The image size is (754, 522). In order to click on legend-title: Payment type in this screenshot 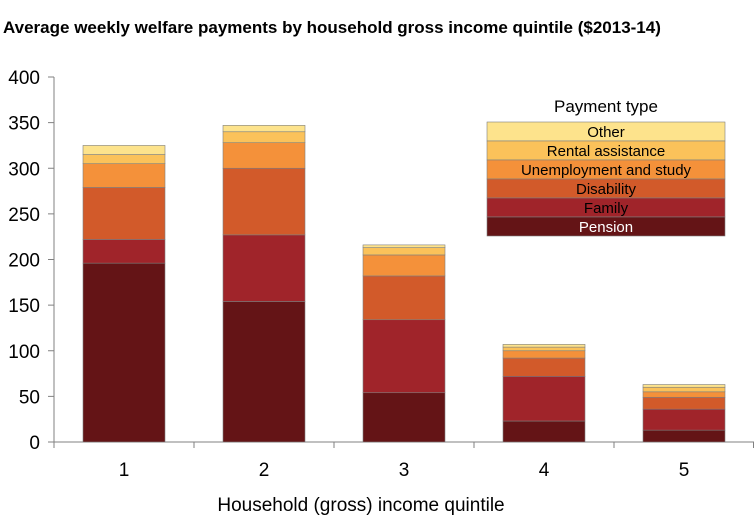, I will do `click(606, 106)`.